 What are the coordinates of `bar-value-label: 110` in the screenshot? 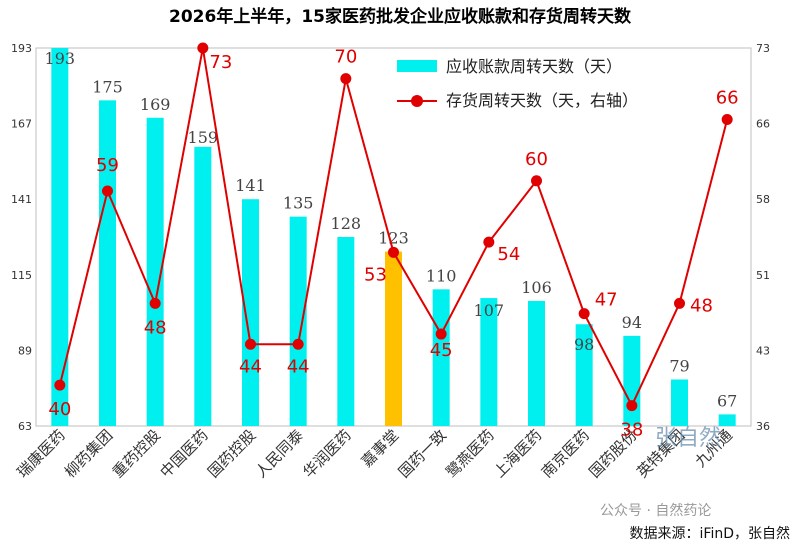 It's located at (441, 275).